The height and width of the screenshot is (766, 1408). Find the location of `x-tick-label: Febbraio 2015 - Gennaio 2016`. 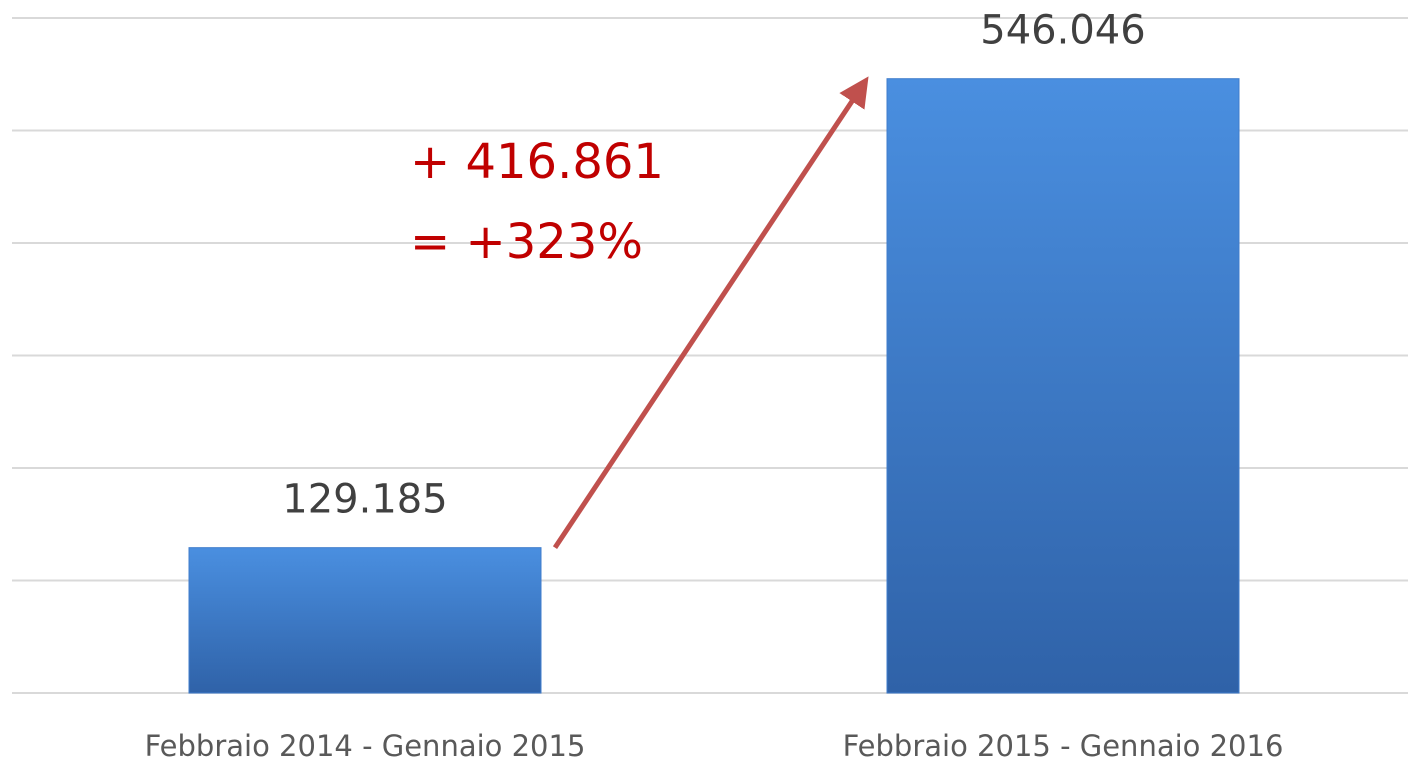

x-tick-label: Febbraio 2015 - Gennaio 2016 is located at coordinates (1063, 746).